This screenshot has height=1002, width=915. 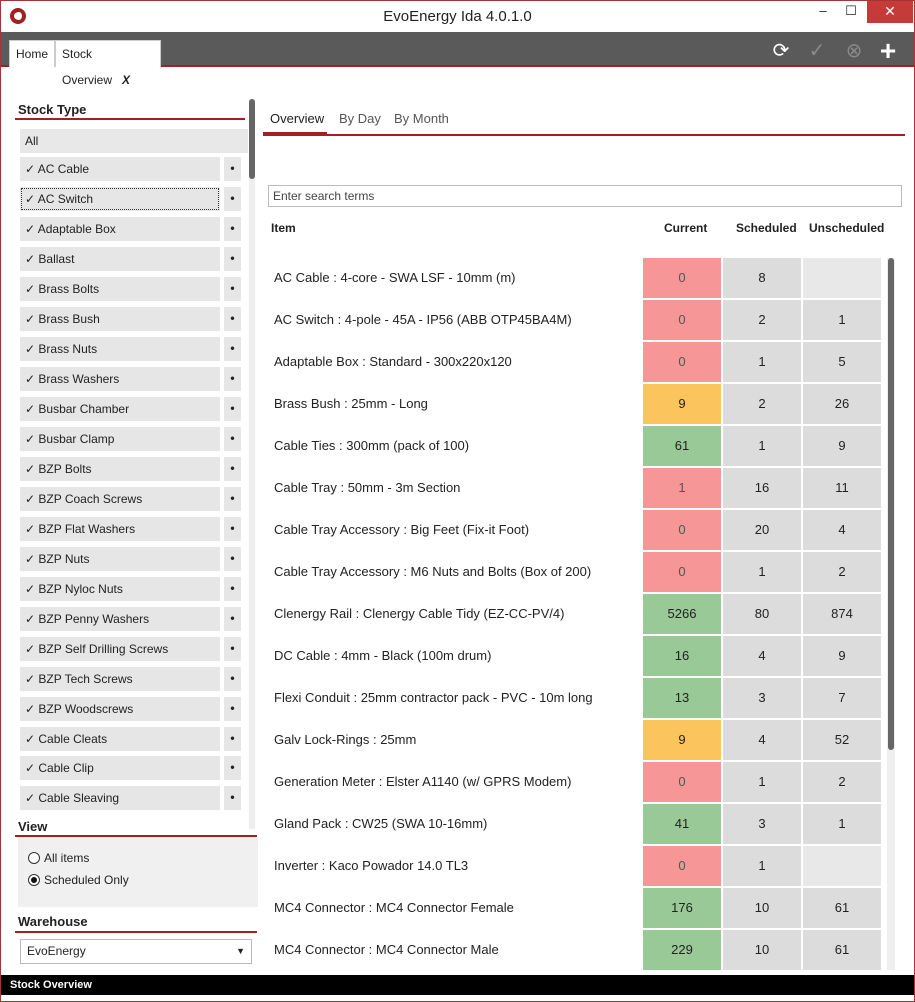 I want to click on table-scrollbar, so click(x=891, y=614).